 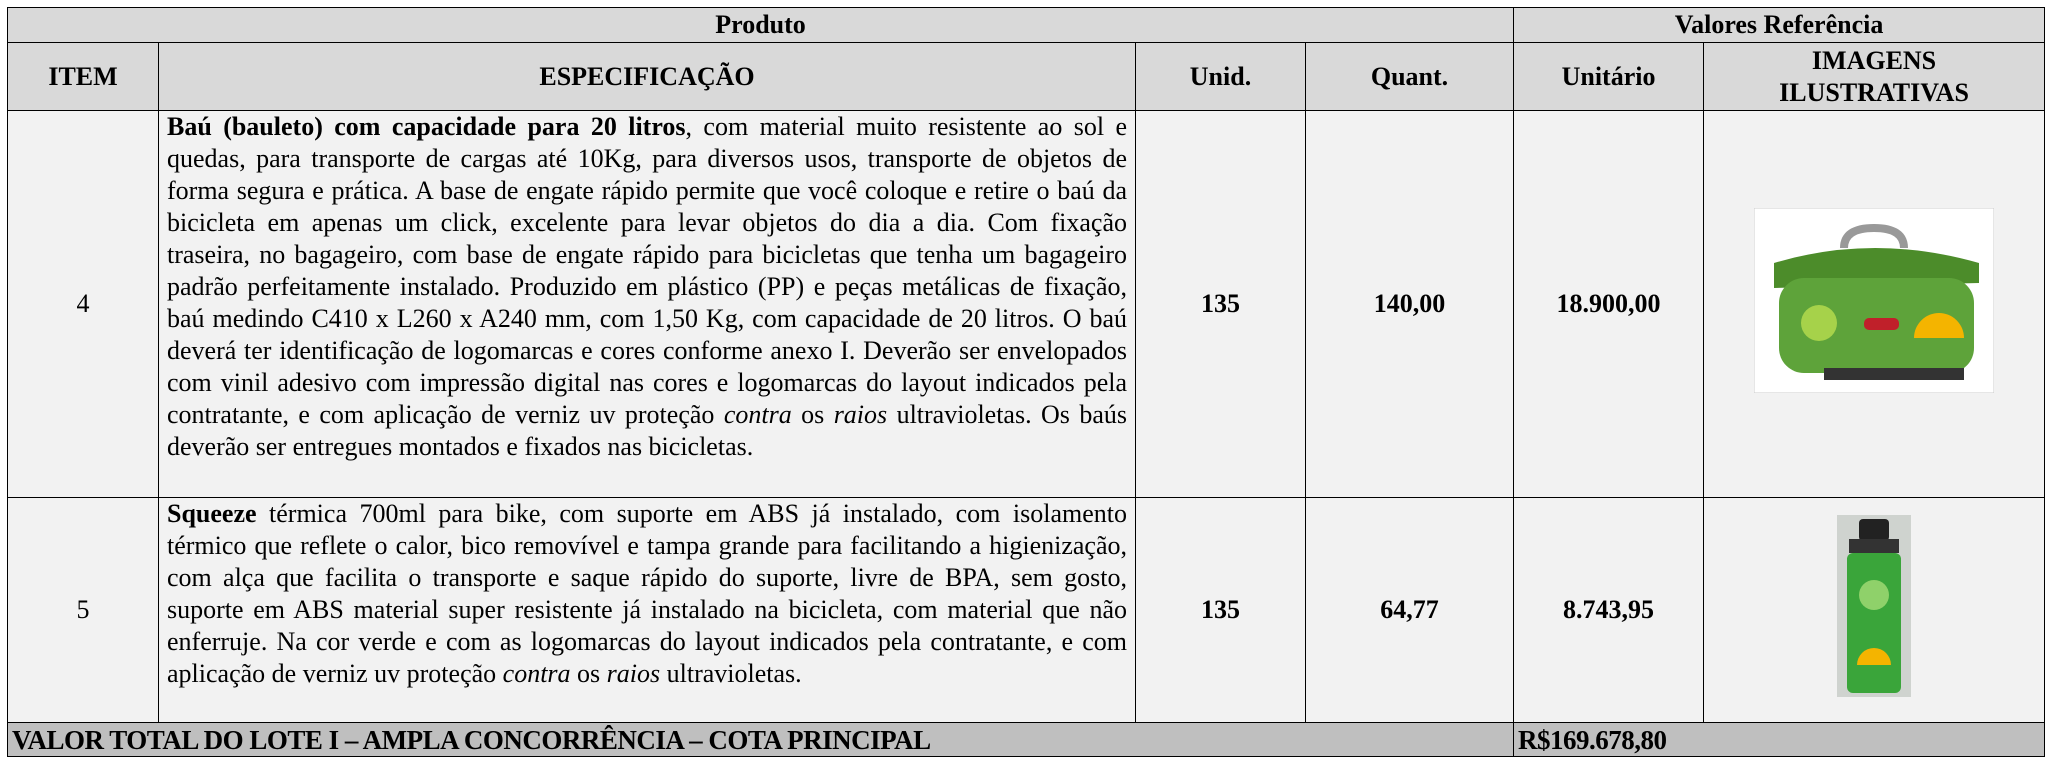 I want to click on item-cell: 4, so click(x=83, y=304).